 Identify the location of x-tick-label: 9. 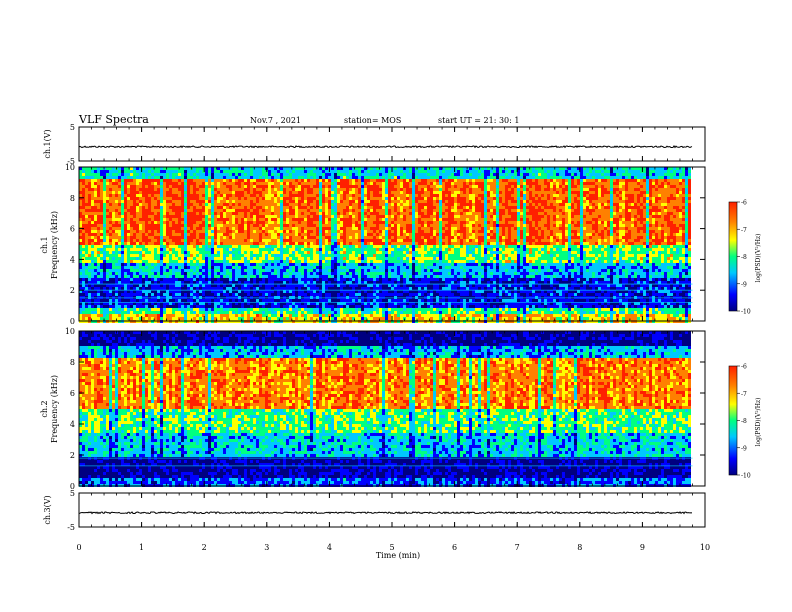
(642, 547).